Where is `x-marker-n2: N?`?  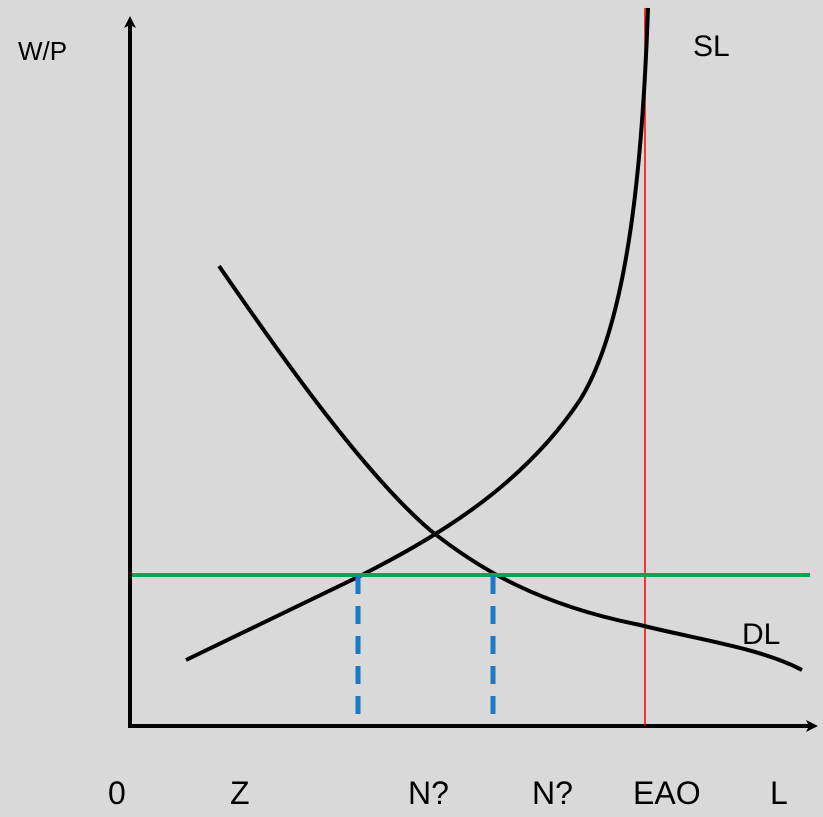
x-marker-n2: N? is located at coordinates (552, 793).